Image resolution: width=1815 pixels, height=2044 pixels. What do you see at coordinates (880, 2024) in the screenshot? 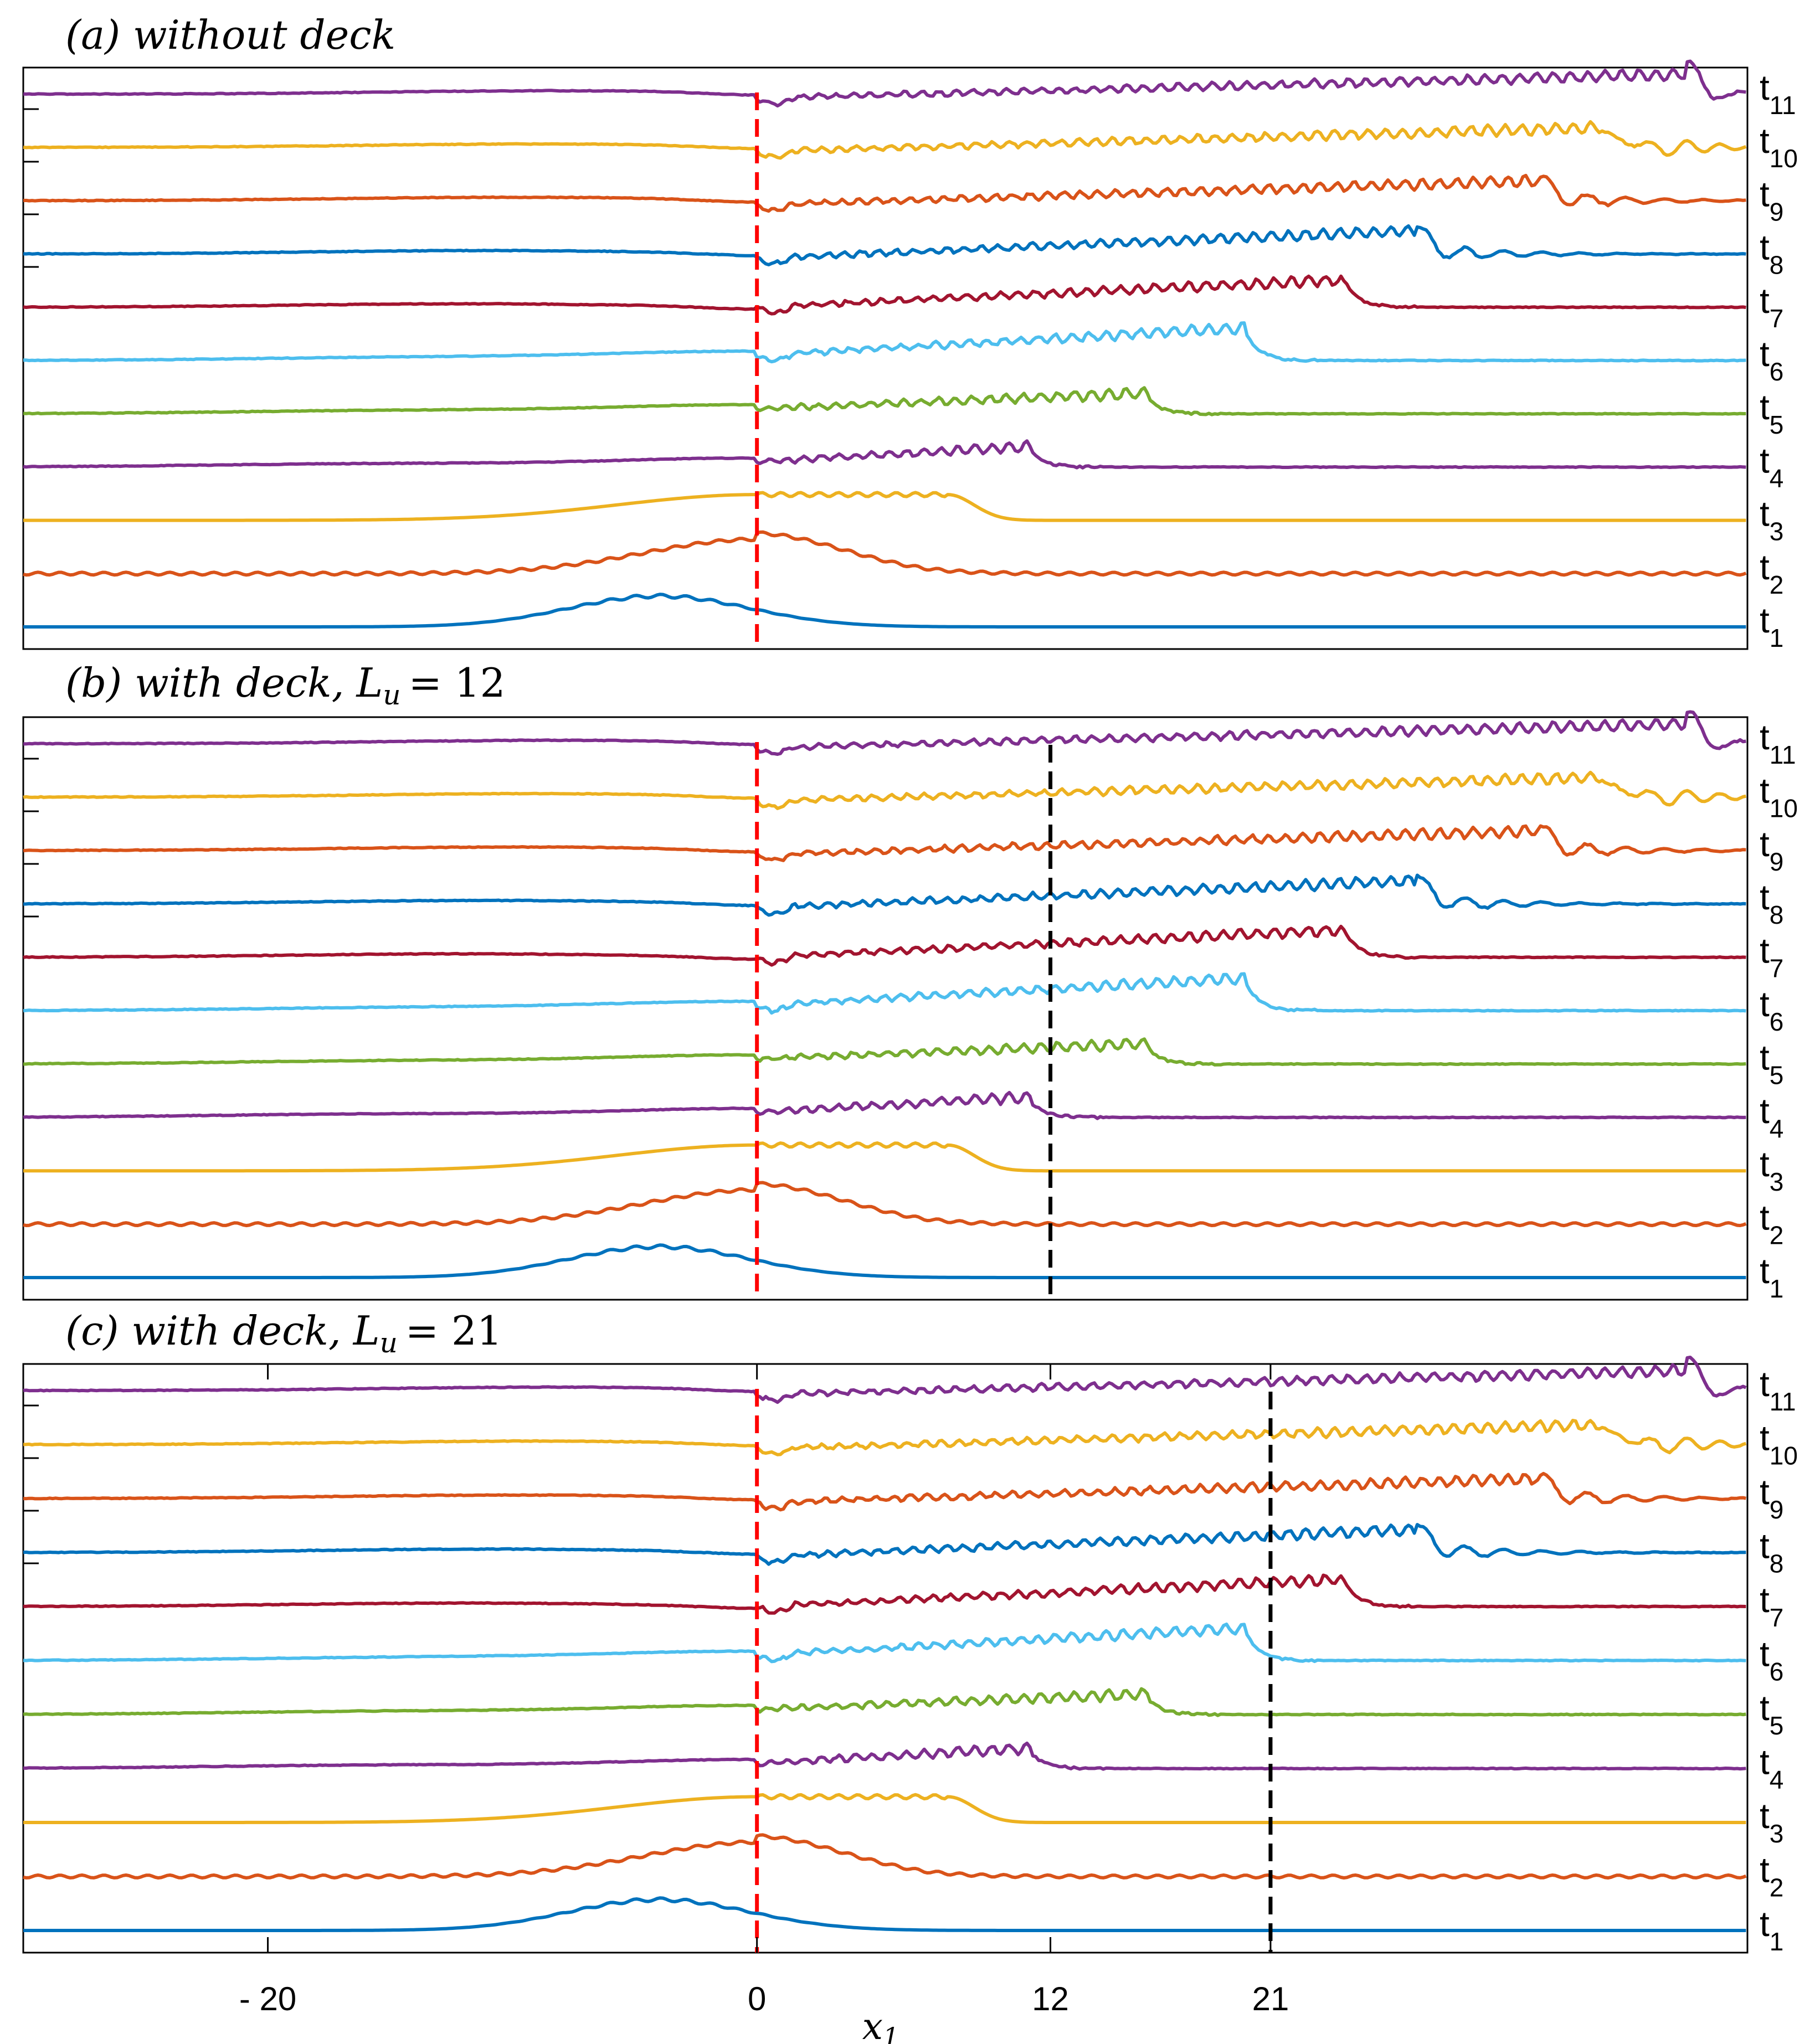
I see `x-axis-label: x1` at bounding box center [880, 2024].